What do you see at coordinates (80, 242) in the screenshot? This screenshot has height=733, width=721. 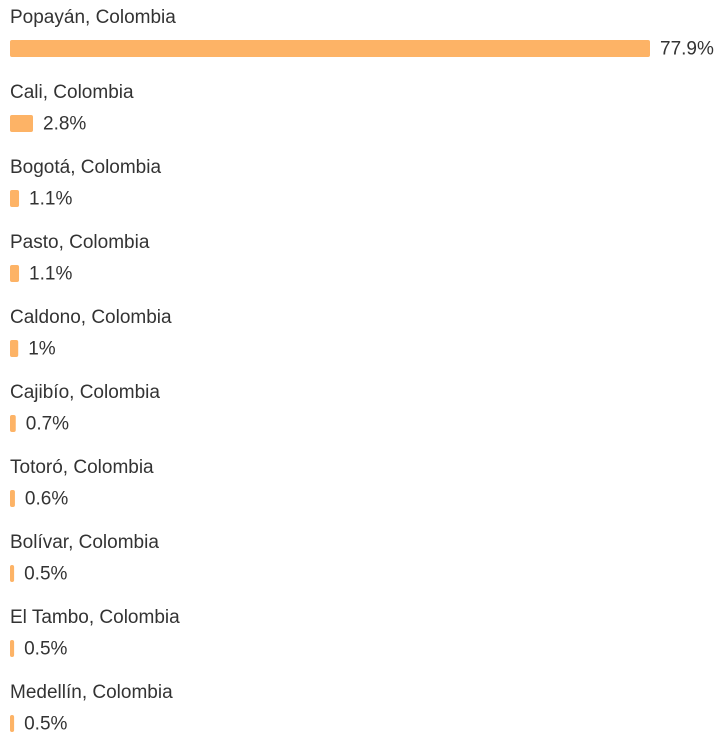 I see `category-label: Pasto, Colombia` at bounding box center [80, 242].